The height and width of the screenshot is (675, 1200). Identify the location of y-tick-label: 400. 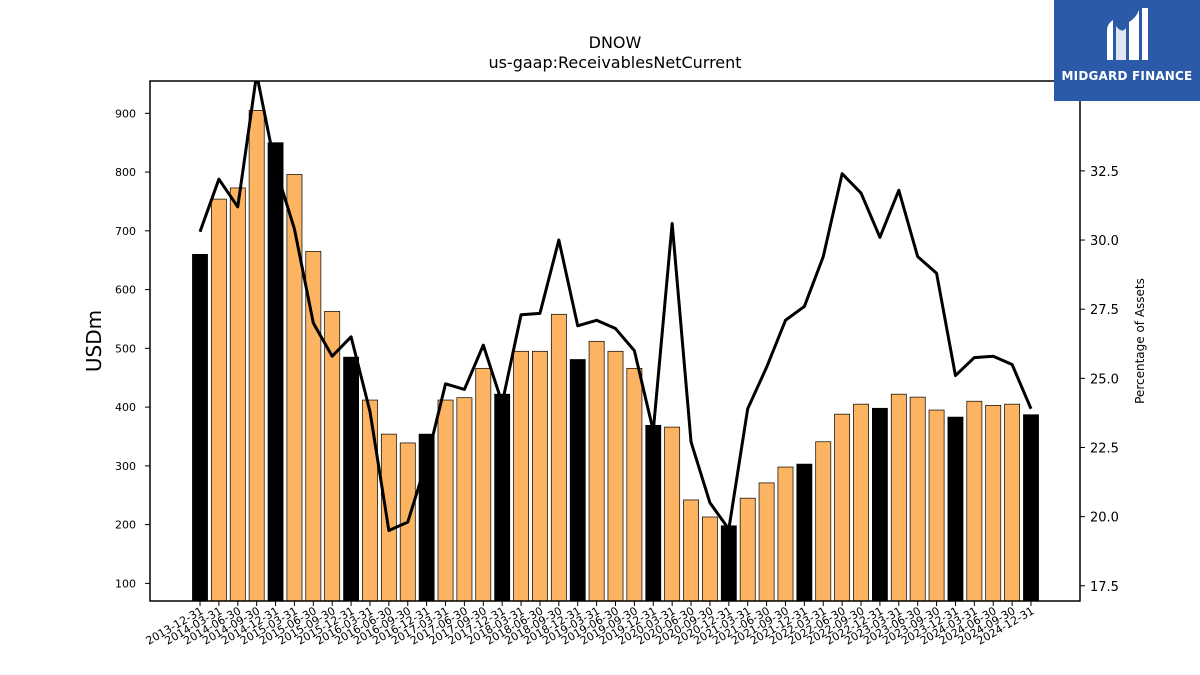
(125, 407).